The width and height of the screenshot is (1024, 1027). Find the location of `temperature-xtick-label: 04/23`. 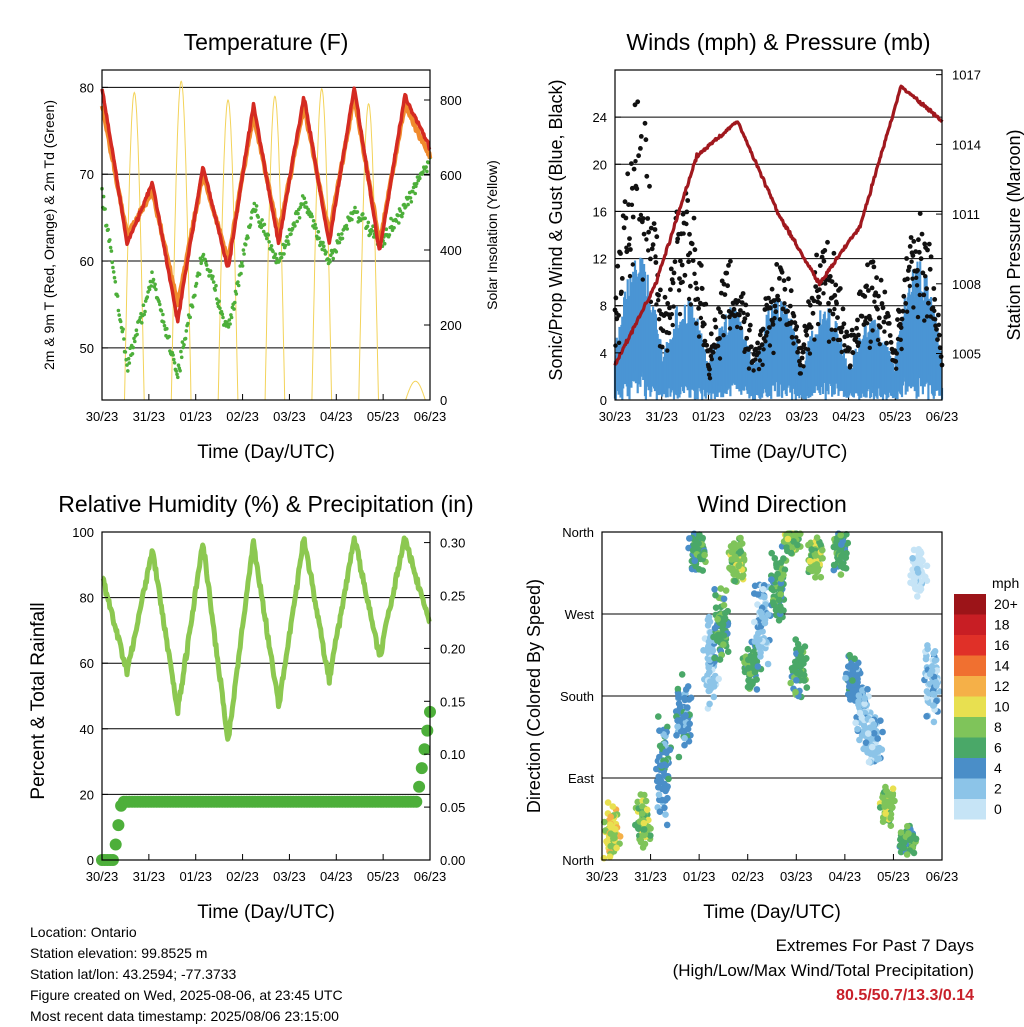

temperature-xtick-label: 04/23 is located at coordinates (336, 416).